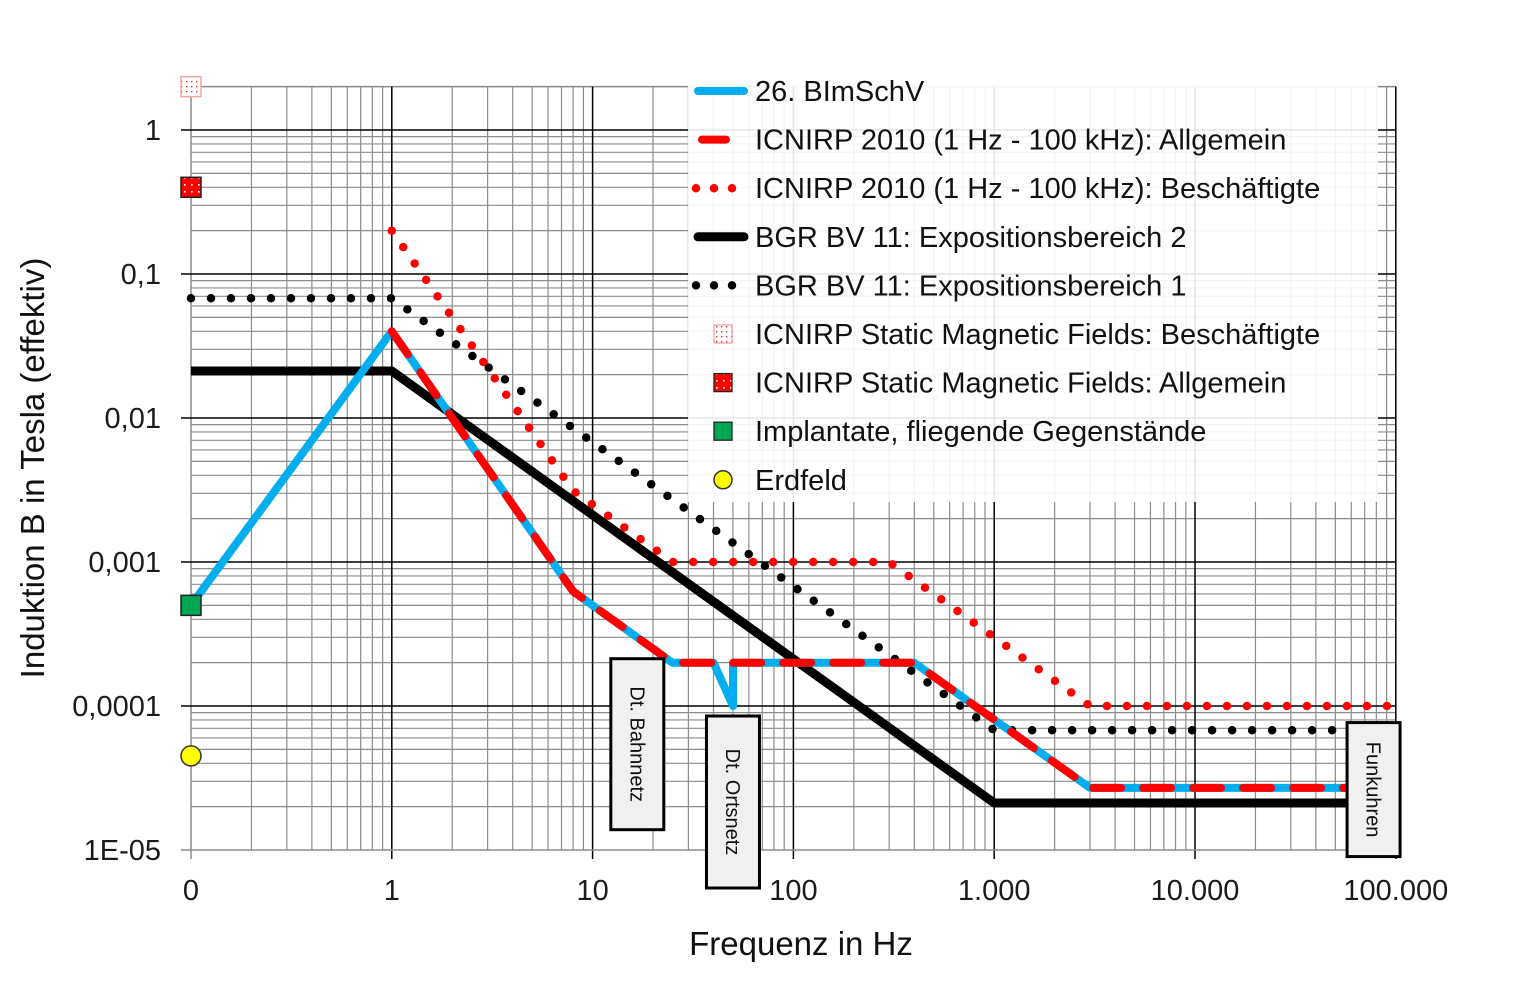  What do you see at coordinates (392, 891) in the screenshot?
I see `x-tick-label: 1` at bounding box center [392, 891].